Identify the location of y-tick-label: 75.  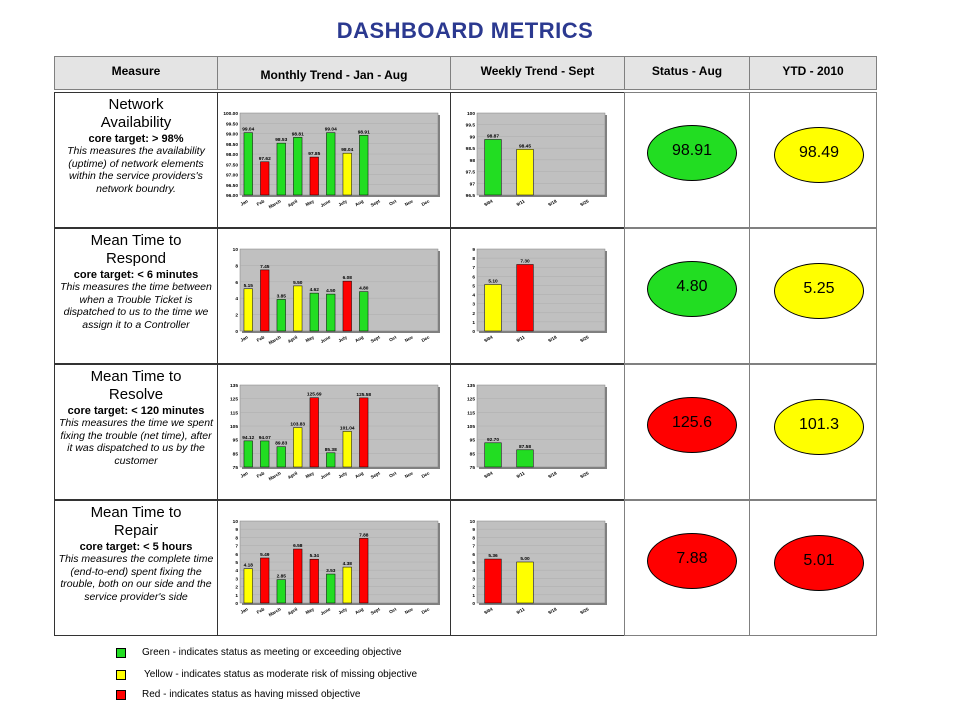
(236, 468).